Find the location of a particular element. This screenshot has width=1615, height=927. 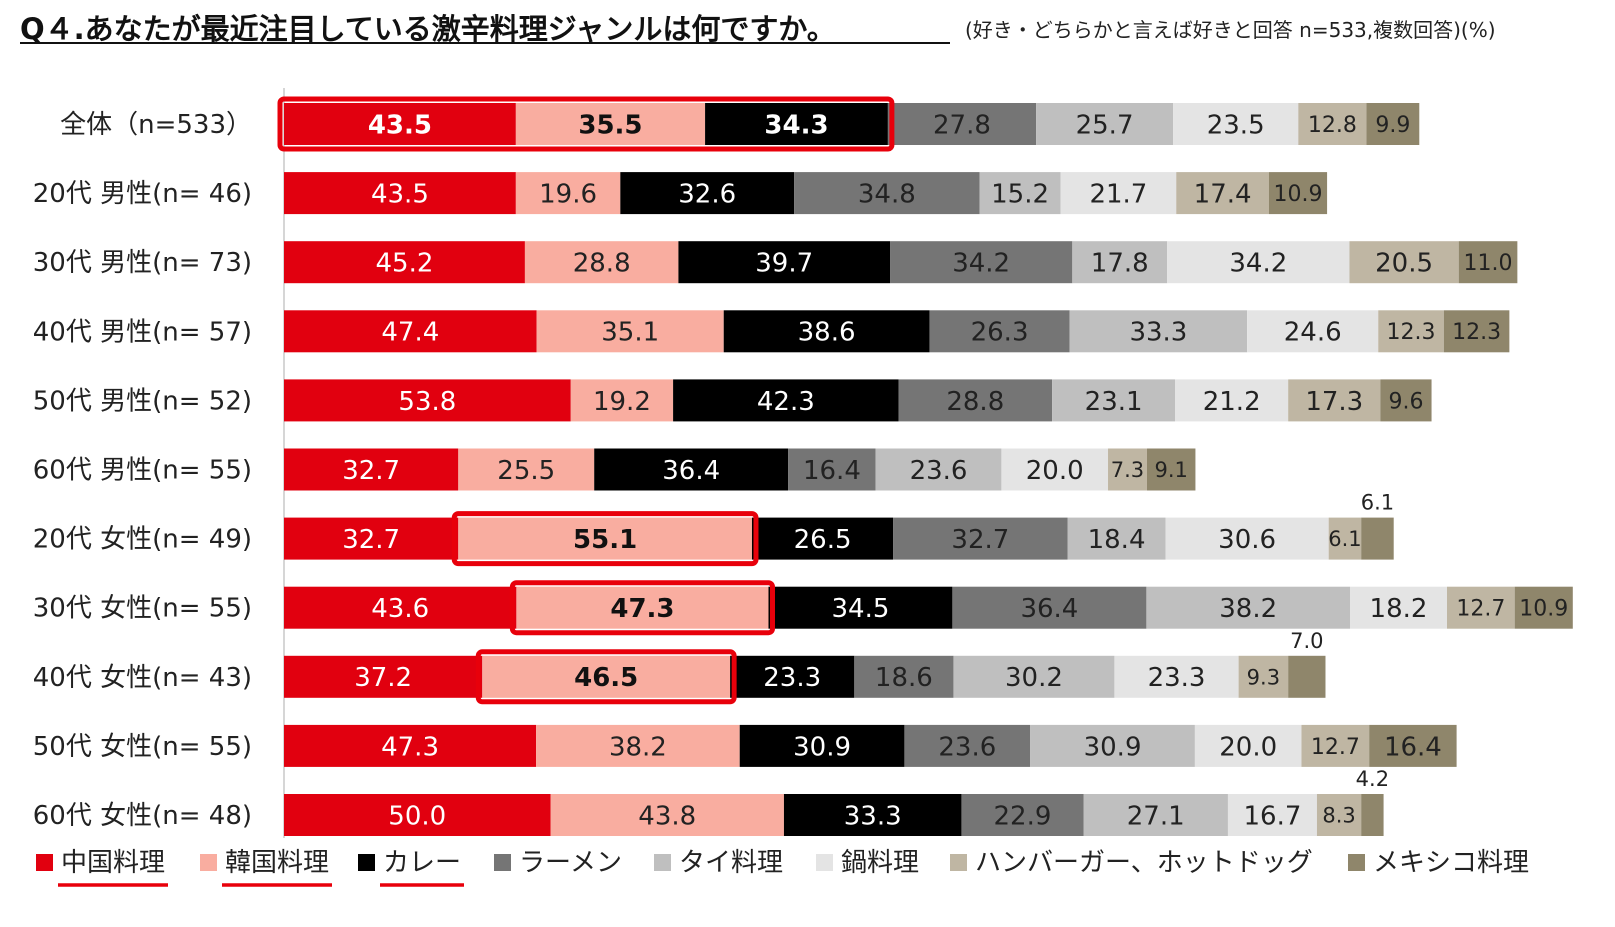

data-label: 34.5 is located at coordinates (860, 609).